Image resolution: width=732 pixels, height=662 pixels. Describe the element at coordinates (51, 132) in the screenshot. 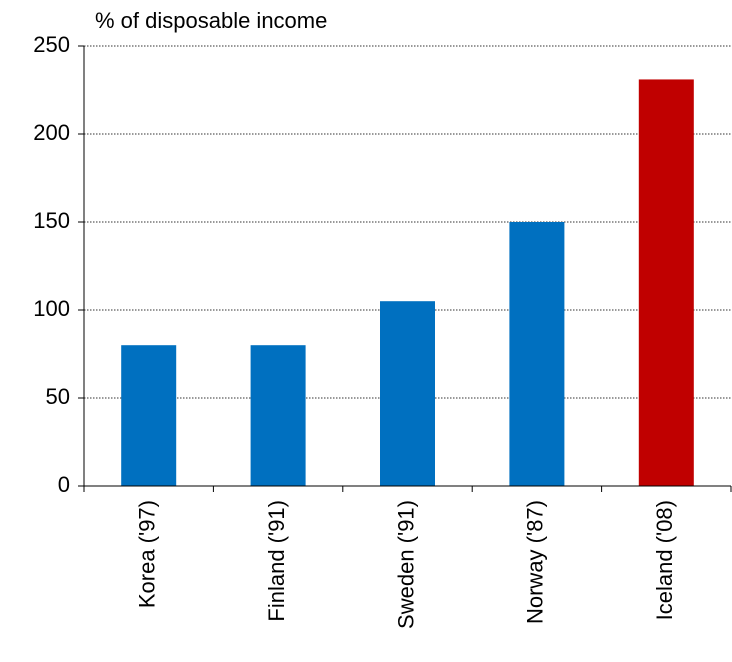

I see `y-tick-label: 200` at that location.